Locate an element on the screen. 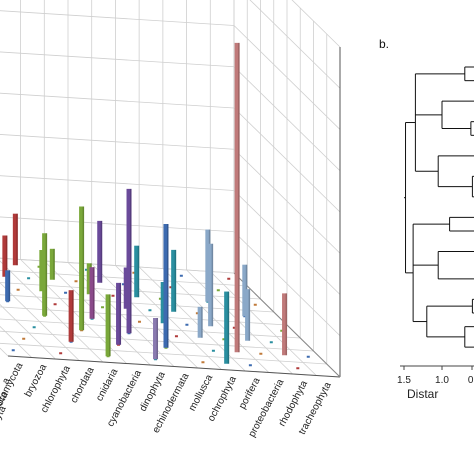  dendrogram-x-axis-title: Distar is located at coordinates (422, 394).